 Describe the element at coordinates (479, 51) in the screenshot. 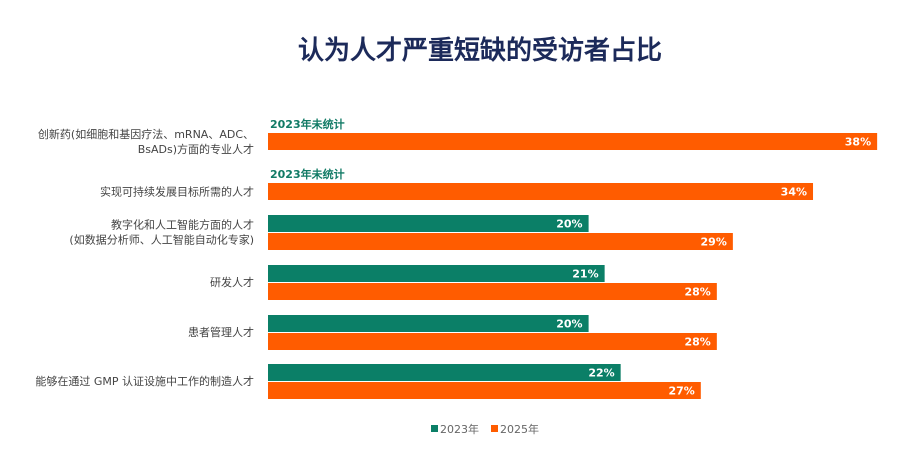

I see `chart-title: 认为人才严重短缺的受访者占比` at that location.